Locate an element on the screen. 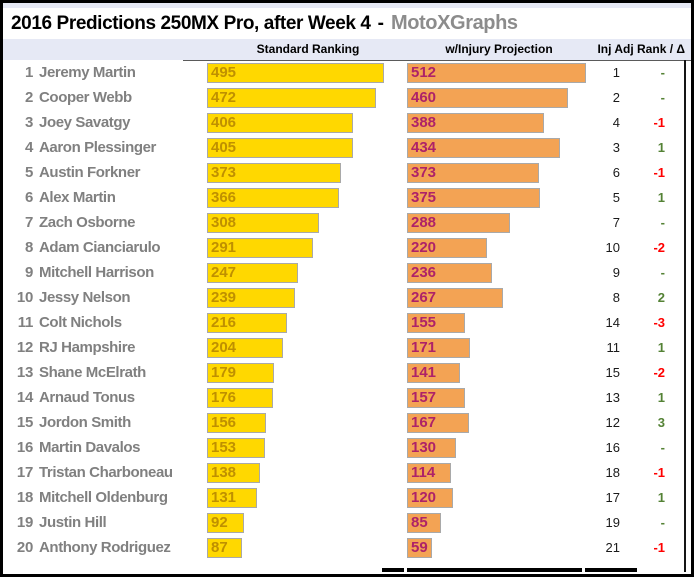 The width and height of the screenshot is (694, 577). top-strip is located at coordinates (347, 5).